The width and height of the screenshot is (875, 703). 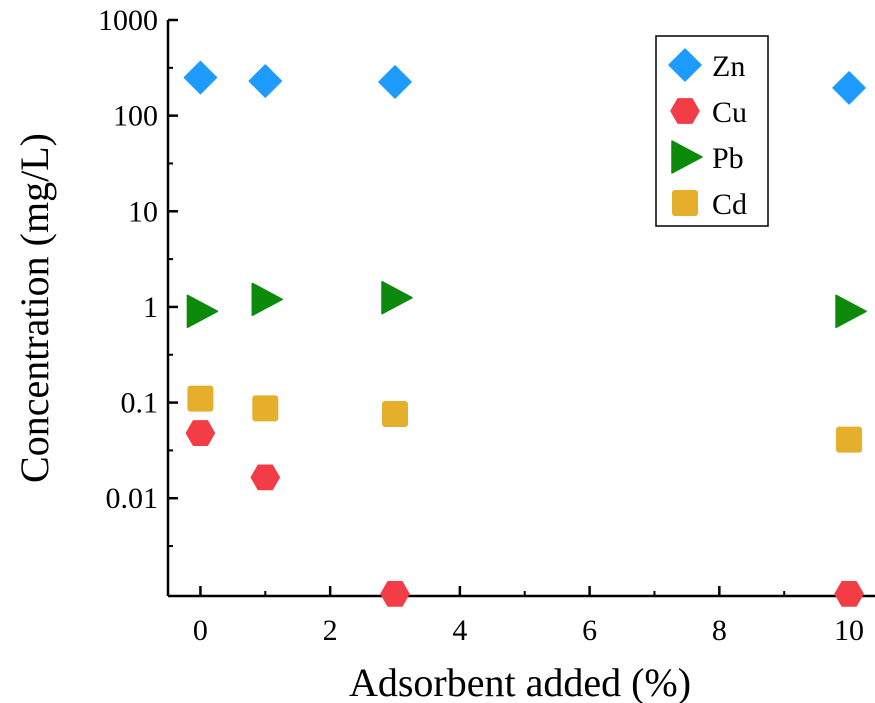 What do you see at coordinates (849, 630) in the screenshot?
I see `x-tick-label: 10` at bounding box center [849, 630].